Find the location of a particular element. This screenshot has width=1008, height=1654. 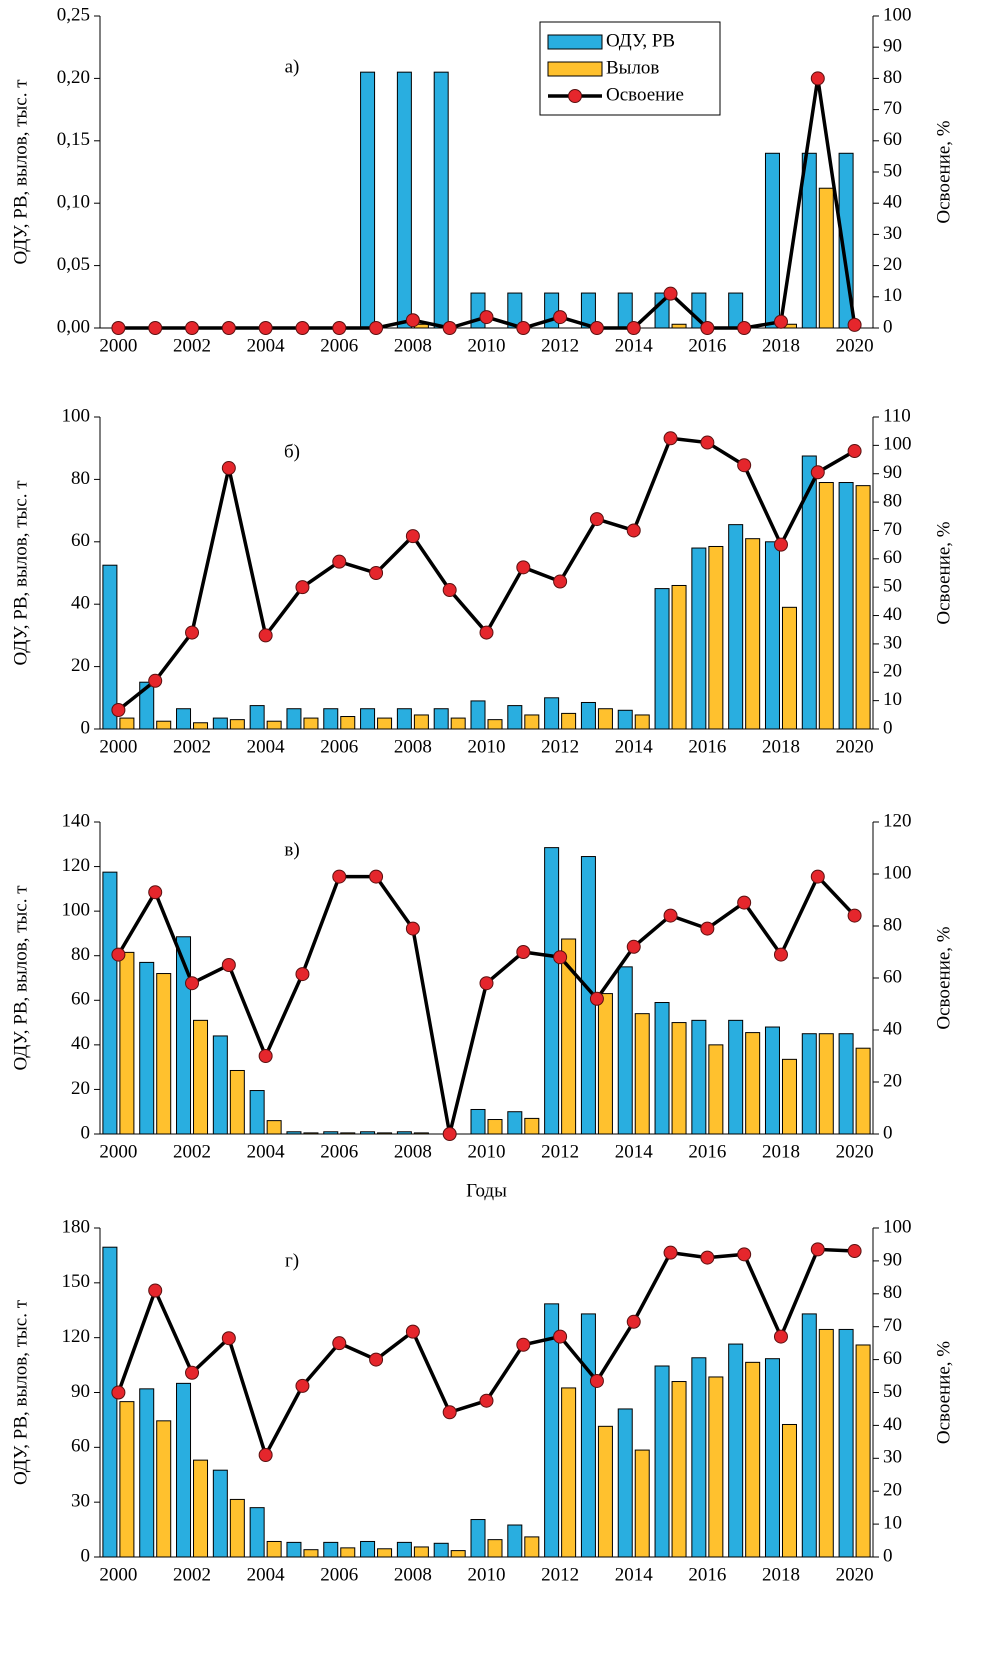

x-tick-label: 2016 is located at coordinates (707, 746).